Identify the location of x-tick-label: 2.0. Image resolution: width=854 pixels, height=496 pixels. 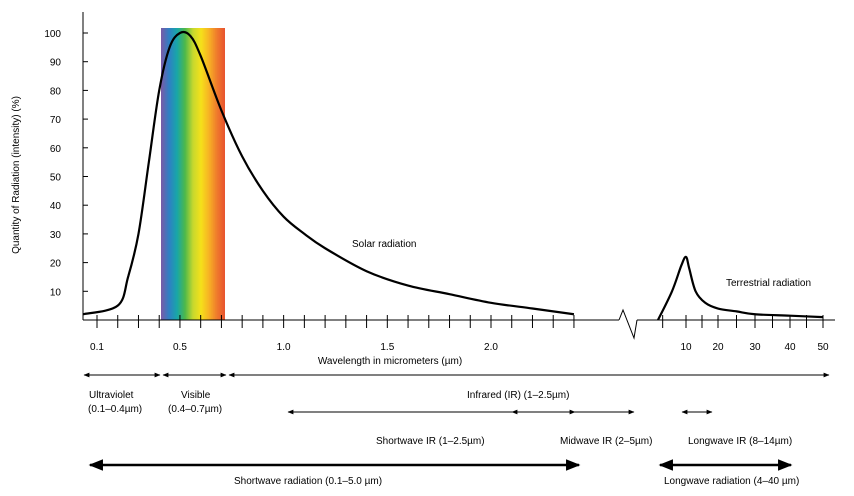
(491, 347).